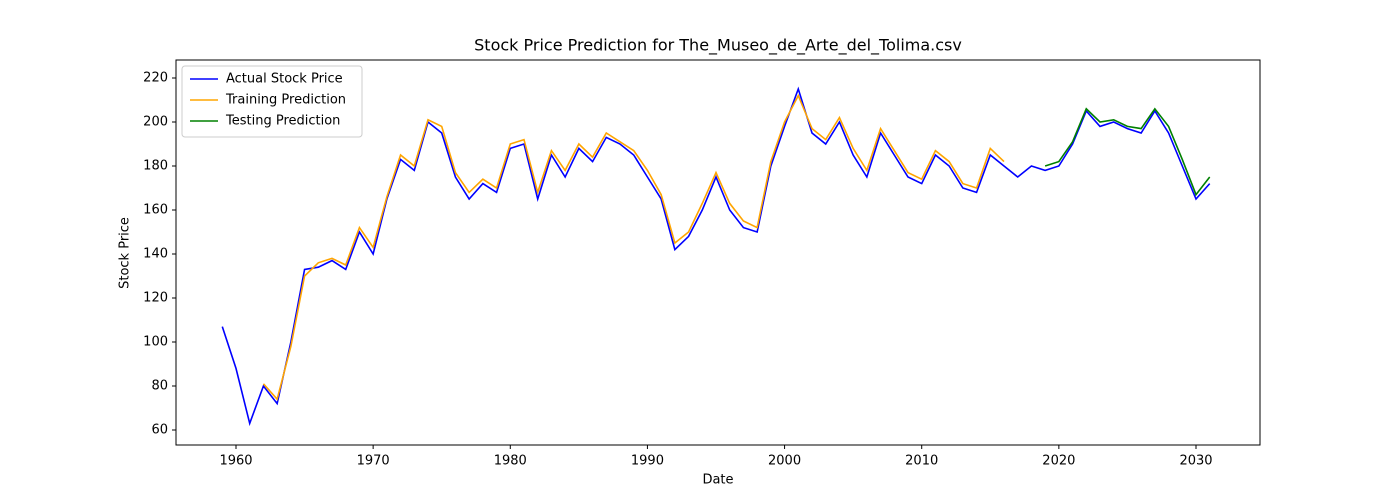  What do you see at coordinates (285, 100) in the screenshot?
I see `legend-label: Training Prediction` at bounding box center [285, 100].